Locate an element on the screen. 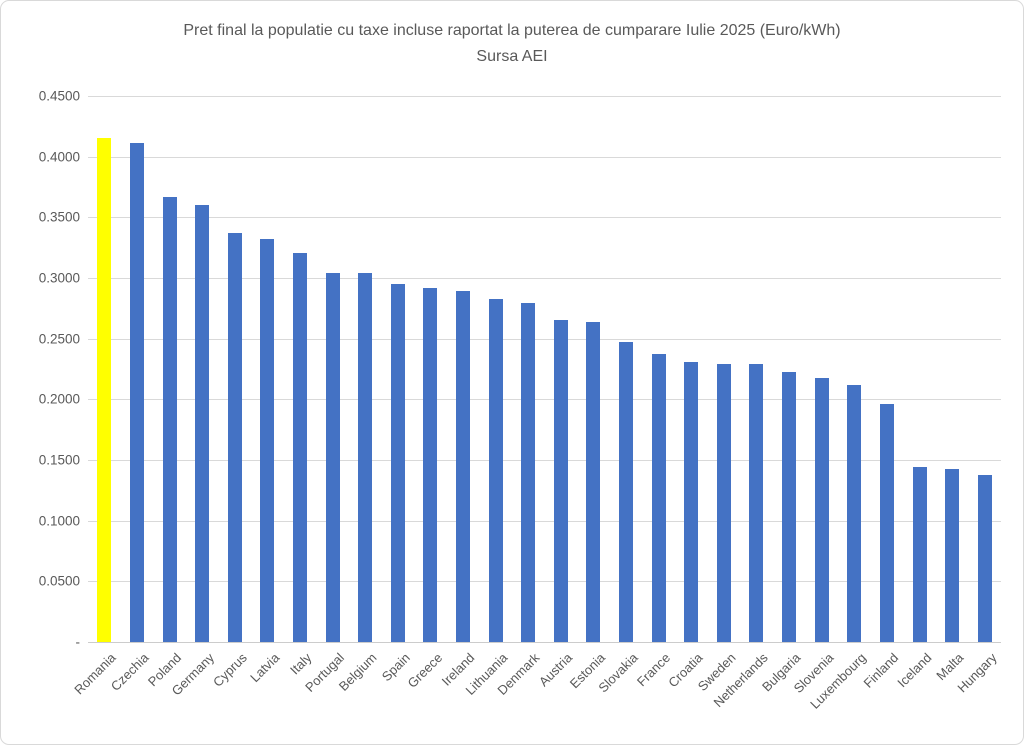 The height and width of the screenshot is (745, 1024). y-axis-tick-label: 0.2000 is located at coordinates (59, 399).